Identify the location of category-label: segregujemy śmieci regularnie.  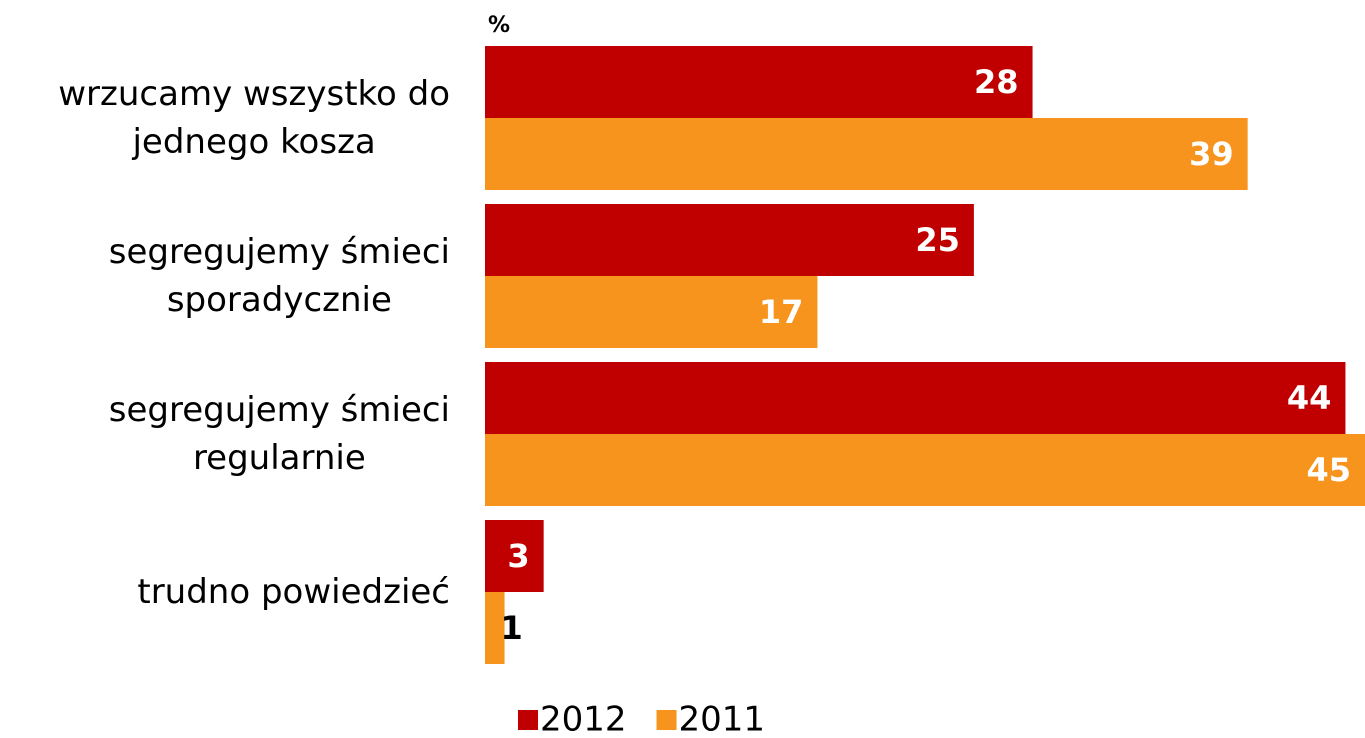
(279, 434).